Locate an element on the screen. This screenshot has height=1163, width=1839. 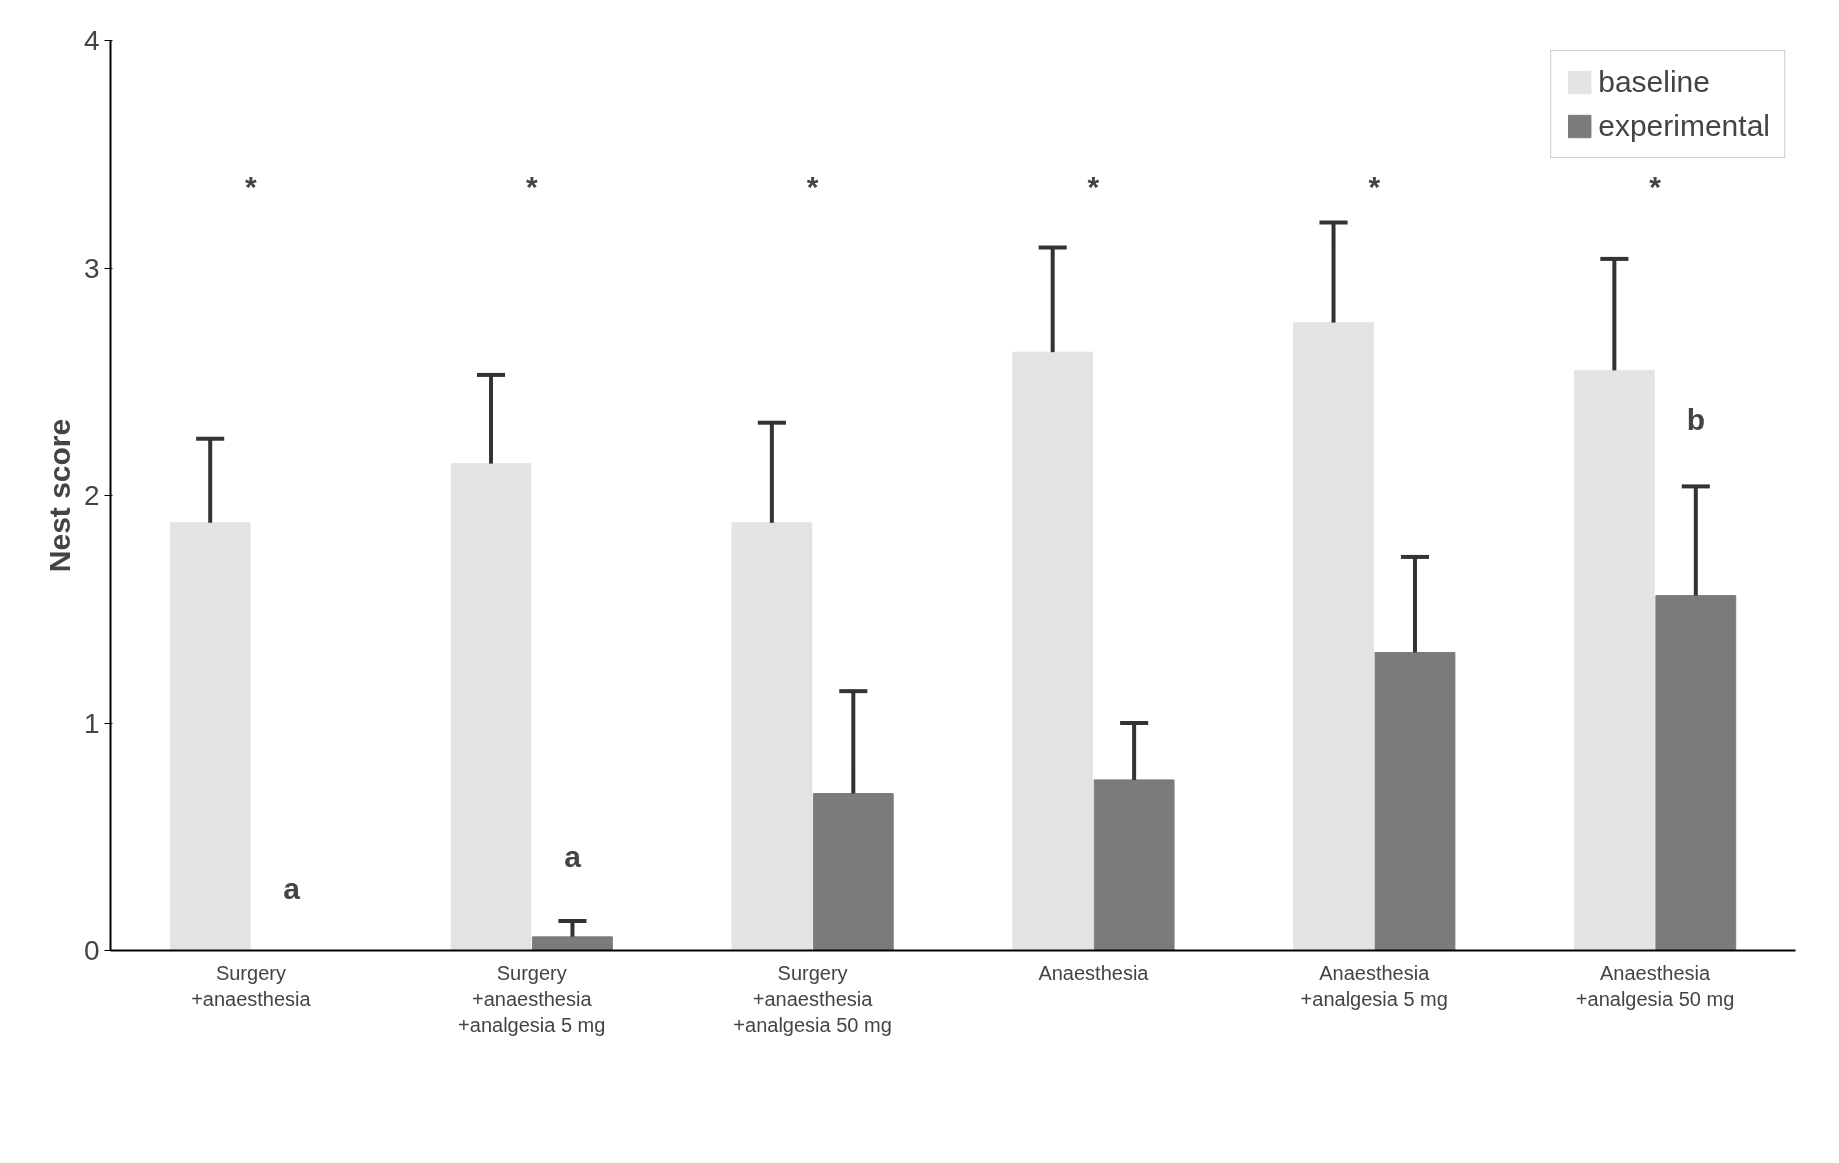
legend-label: experimental is located at coordinates (1684, 126).